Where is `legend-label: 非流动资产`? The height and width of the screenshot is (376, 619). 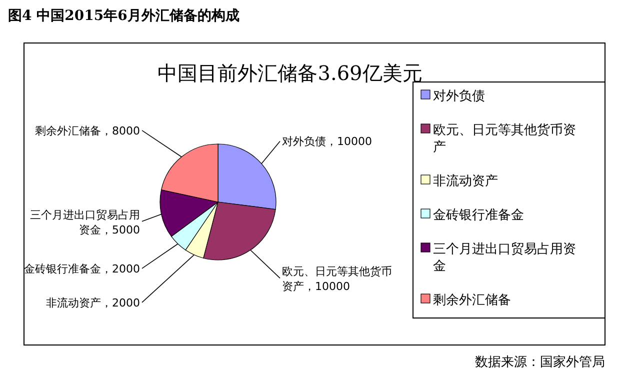 legend-label: 非流动资产 is located at coordinates (465, 181).